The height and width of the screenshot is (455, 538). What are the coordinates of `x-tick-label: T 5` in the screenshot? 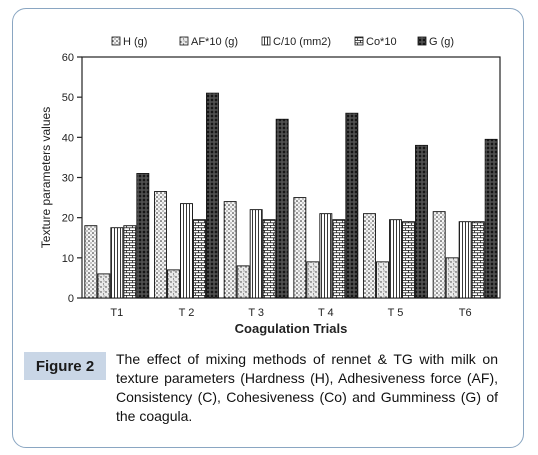 It's located at (396, 313).